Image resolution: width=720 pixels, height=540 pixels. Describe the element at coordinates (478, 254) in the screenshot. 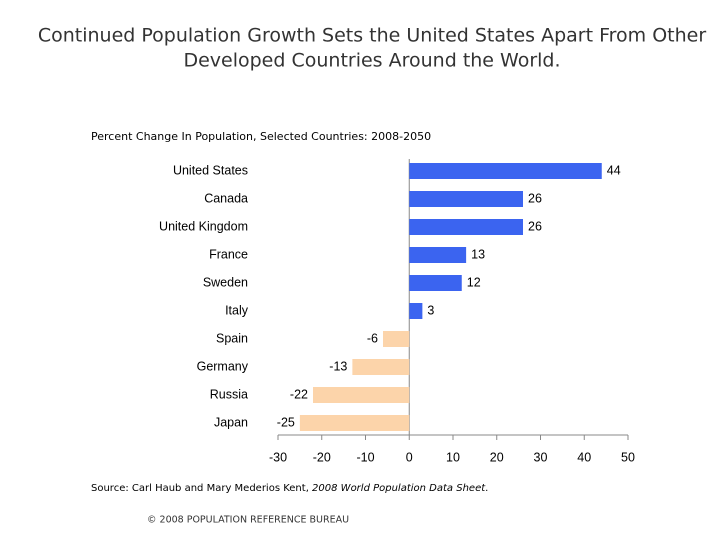

I see `value-label: 13` at that location.